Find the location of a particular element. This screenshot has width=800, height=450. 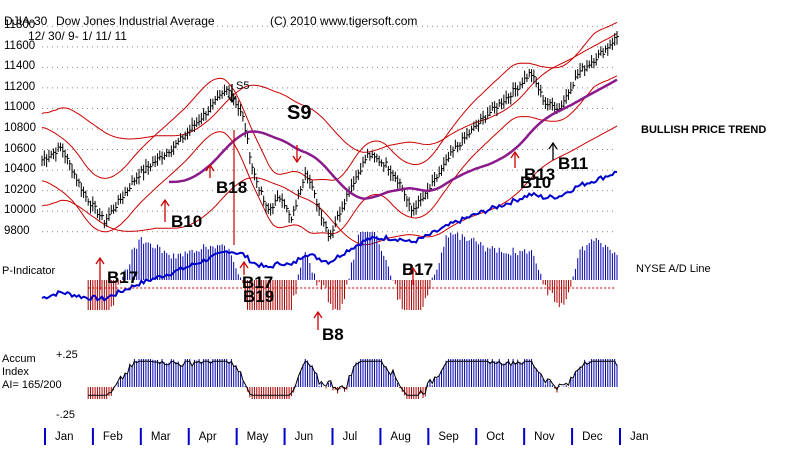

signal-b17-may: B17 is located at coordinates (258, 282).